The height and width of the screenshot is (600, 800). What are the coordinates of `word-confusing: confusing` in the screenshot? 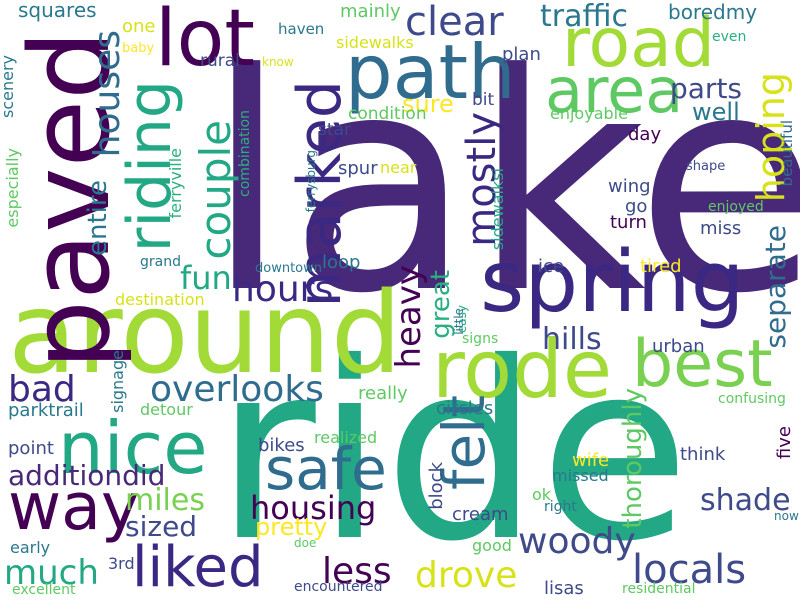 It's located at (752, 399).